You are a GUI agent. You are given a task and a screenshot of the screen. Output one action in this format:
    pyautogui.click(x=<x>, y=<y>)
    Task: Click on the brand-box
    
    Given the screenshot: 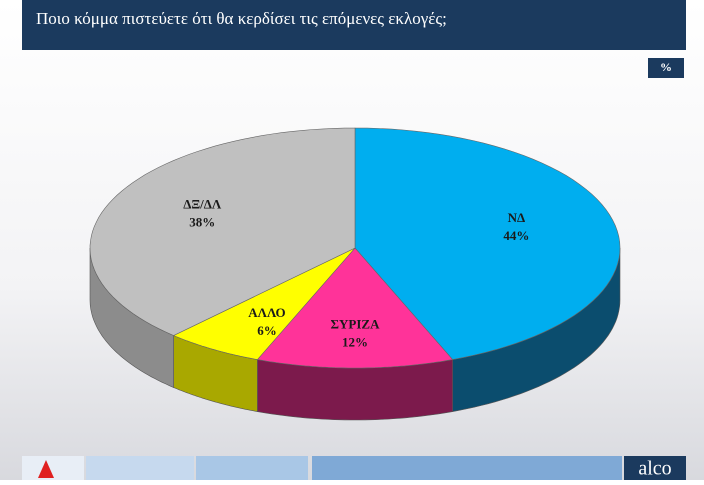 What is the action you would take?
    pyautogui.click(x=655, y=468)
    